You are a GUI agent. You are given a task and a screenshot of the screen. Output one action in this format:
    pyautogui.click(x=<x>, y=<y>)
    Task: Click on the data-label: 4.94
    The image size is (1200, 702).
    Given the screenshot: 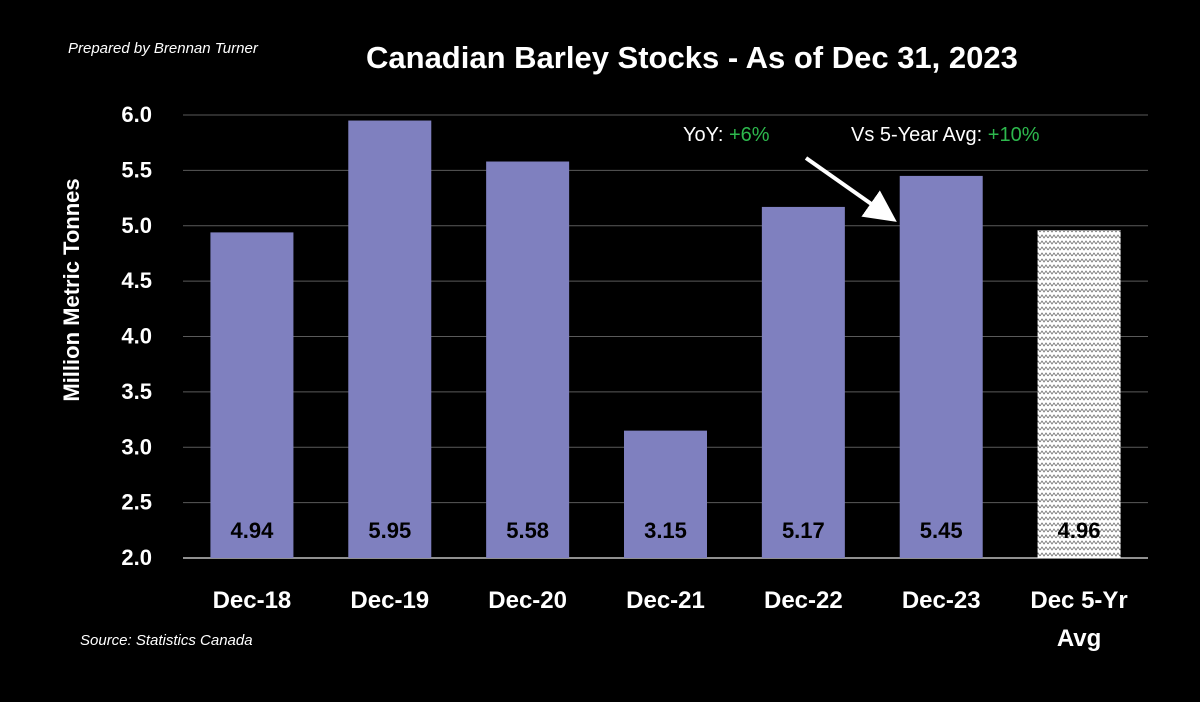 What is the action you would take?
    pyautogui.click(x=253, y=530)
    